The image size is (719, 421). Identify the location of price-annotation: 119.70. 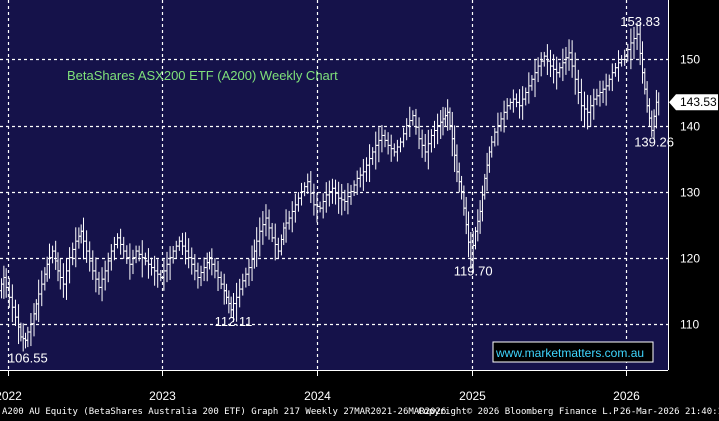
(473, 271).